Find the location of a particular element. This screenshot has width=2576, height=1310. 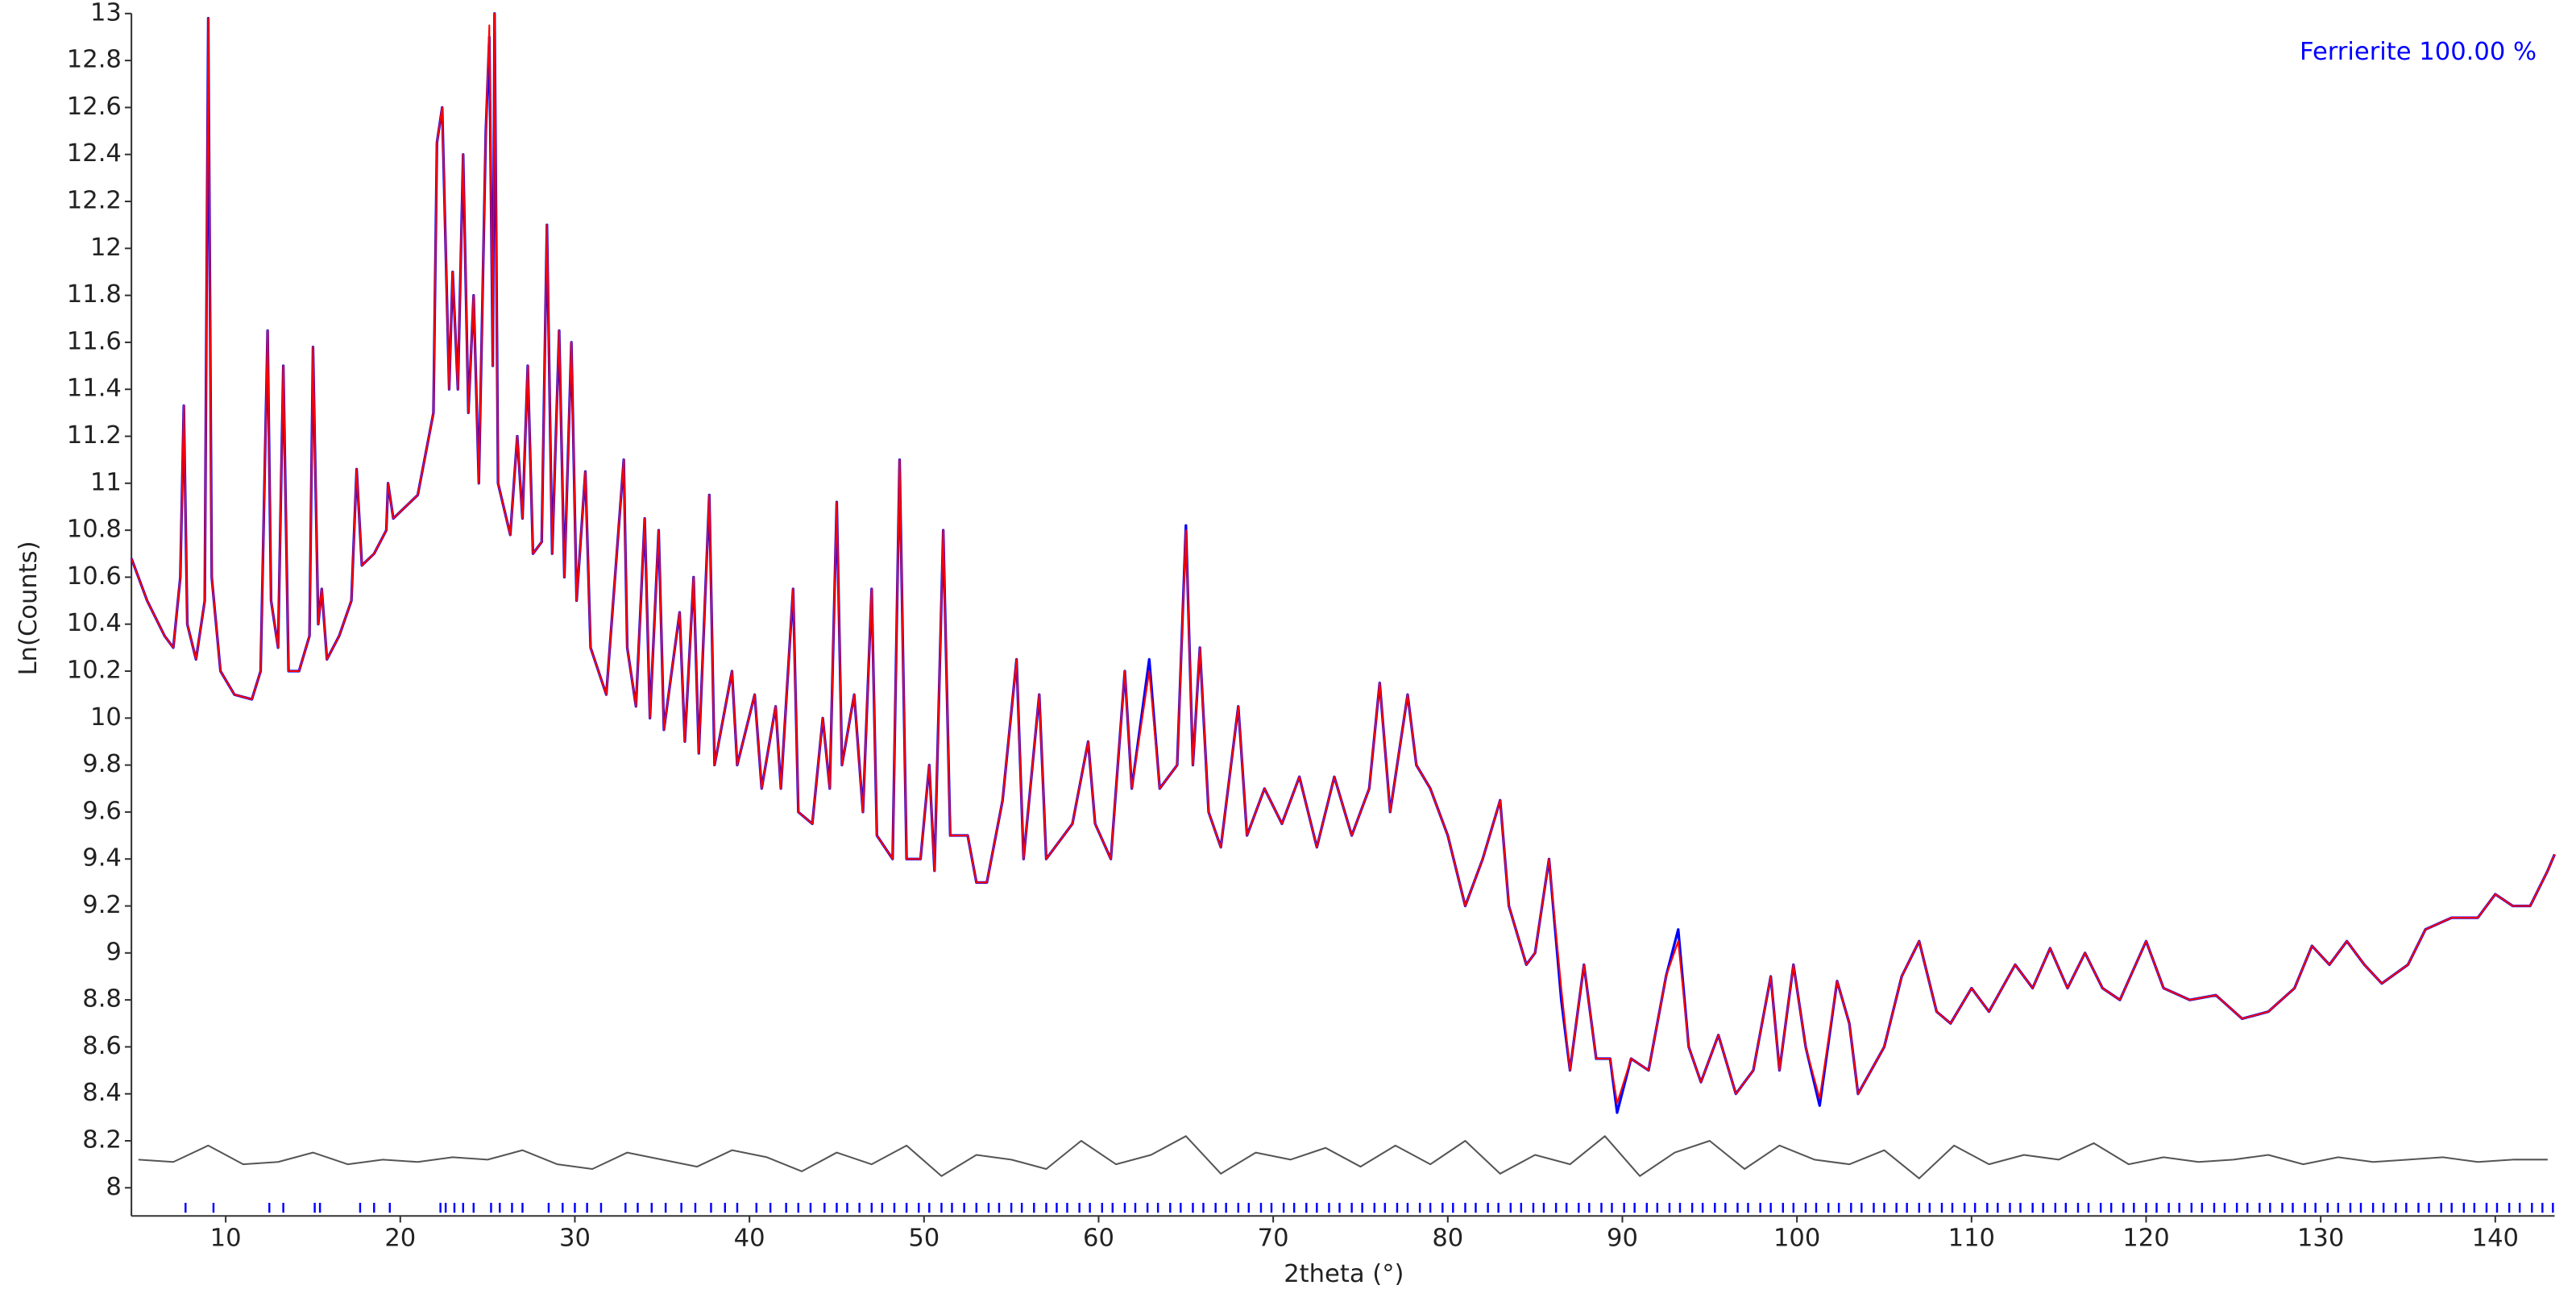

legend-text: Ferrierite 100.00 % is located at coordinates (2418, 52).